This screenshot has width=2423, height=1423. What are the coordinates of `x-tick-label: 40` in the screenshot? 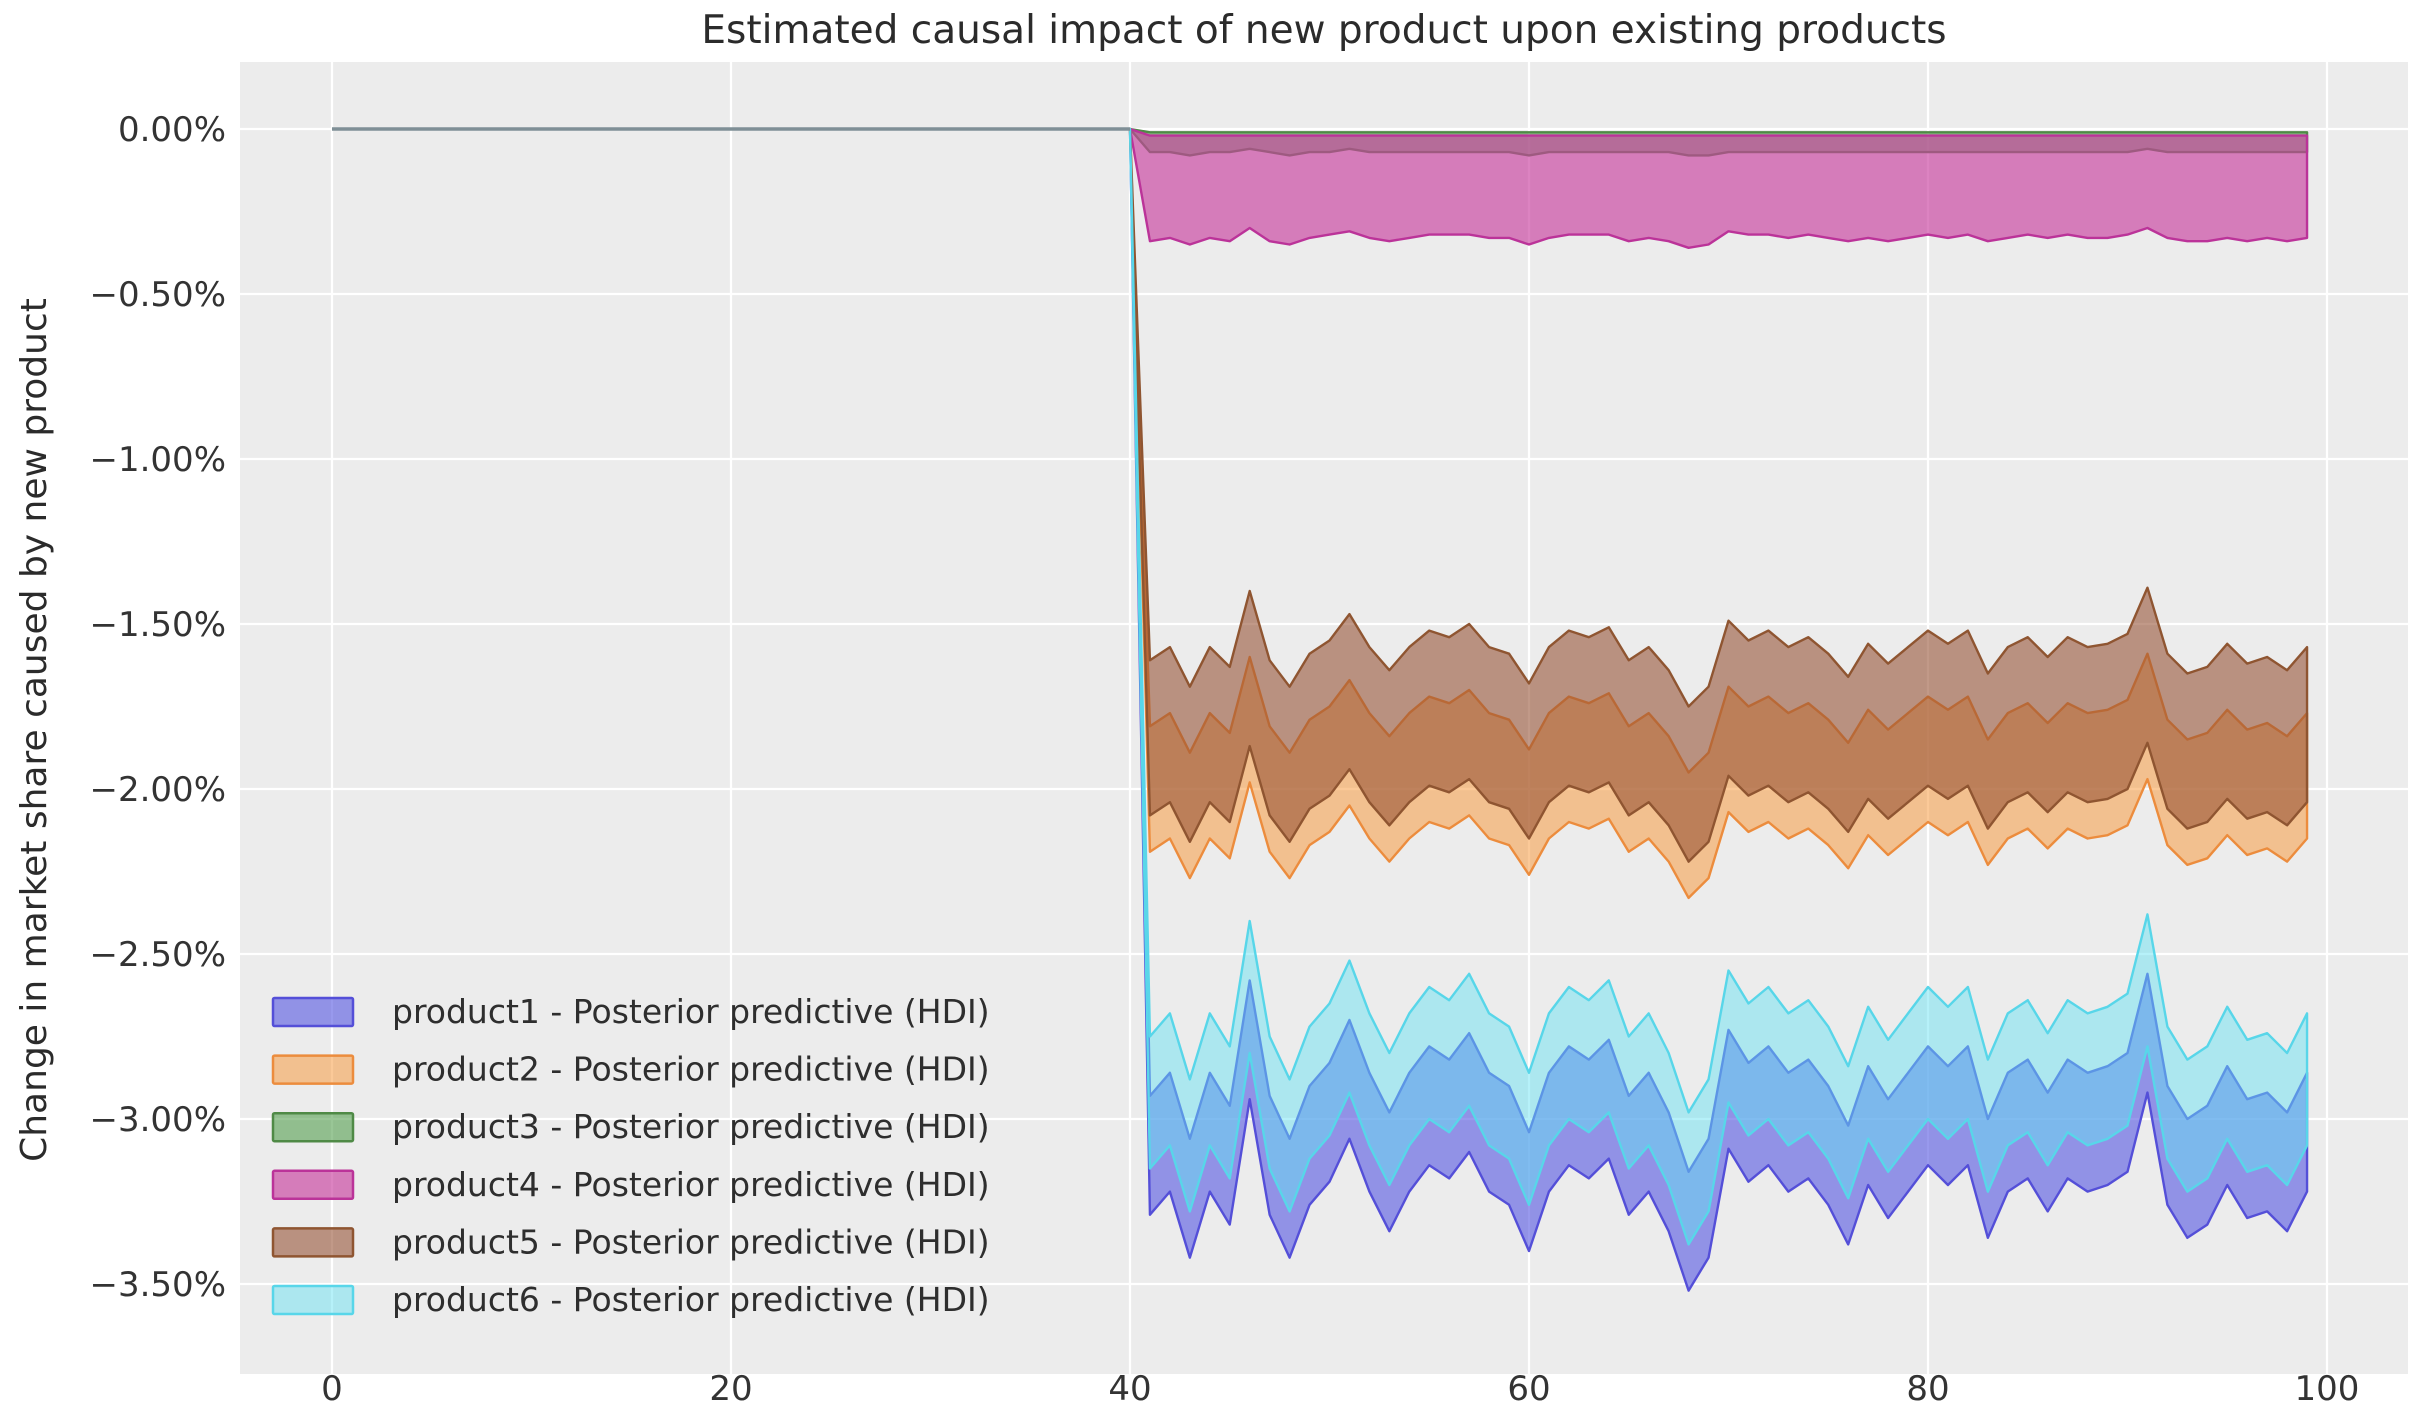 It's located at (1129, 1389).